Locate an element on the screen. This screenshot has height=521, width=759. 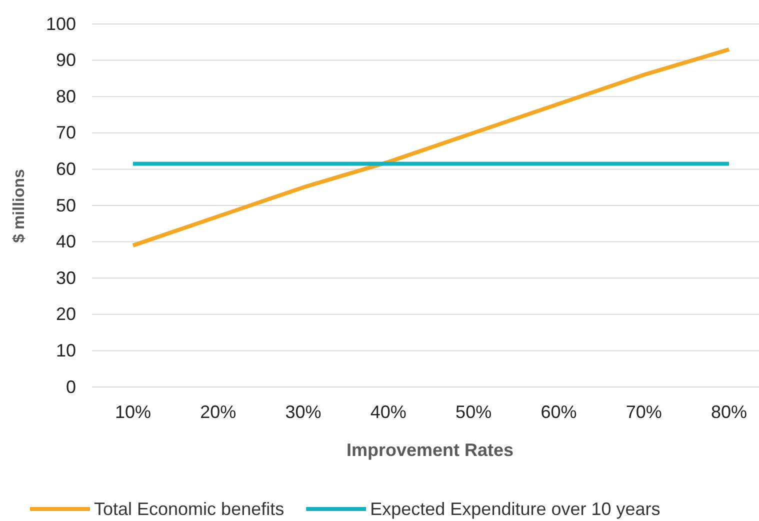
y-tick-label: 60 is located at coordinates (66, 168).